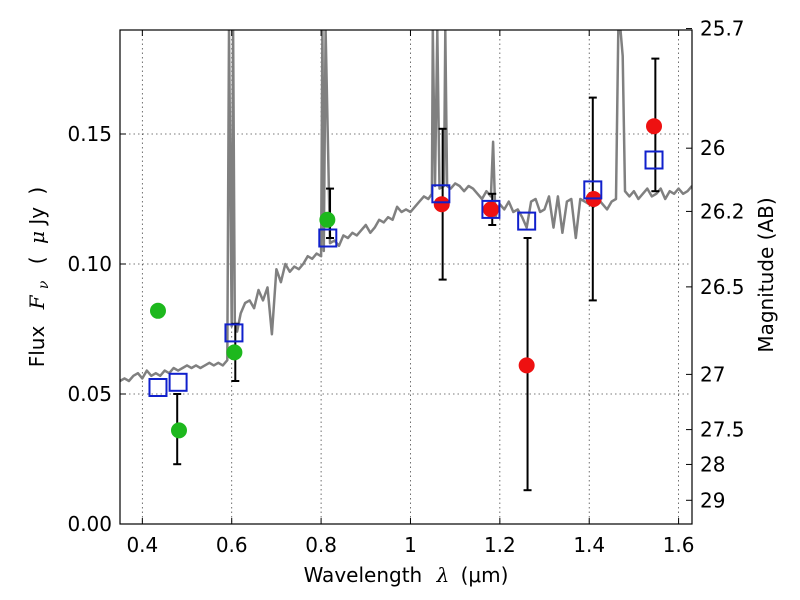  I want to click on mag-tick-label: 26, so click(712, 148).